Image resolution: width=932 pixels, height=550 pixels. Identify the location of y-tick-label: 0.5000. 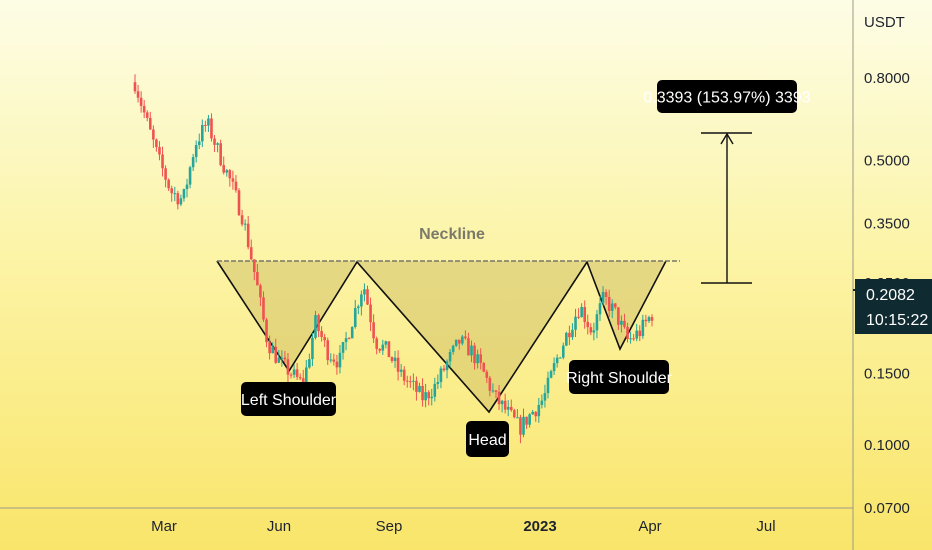
(887, 161).